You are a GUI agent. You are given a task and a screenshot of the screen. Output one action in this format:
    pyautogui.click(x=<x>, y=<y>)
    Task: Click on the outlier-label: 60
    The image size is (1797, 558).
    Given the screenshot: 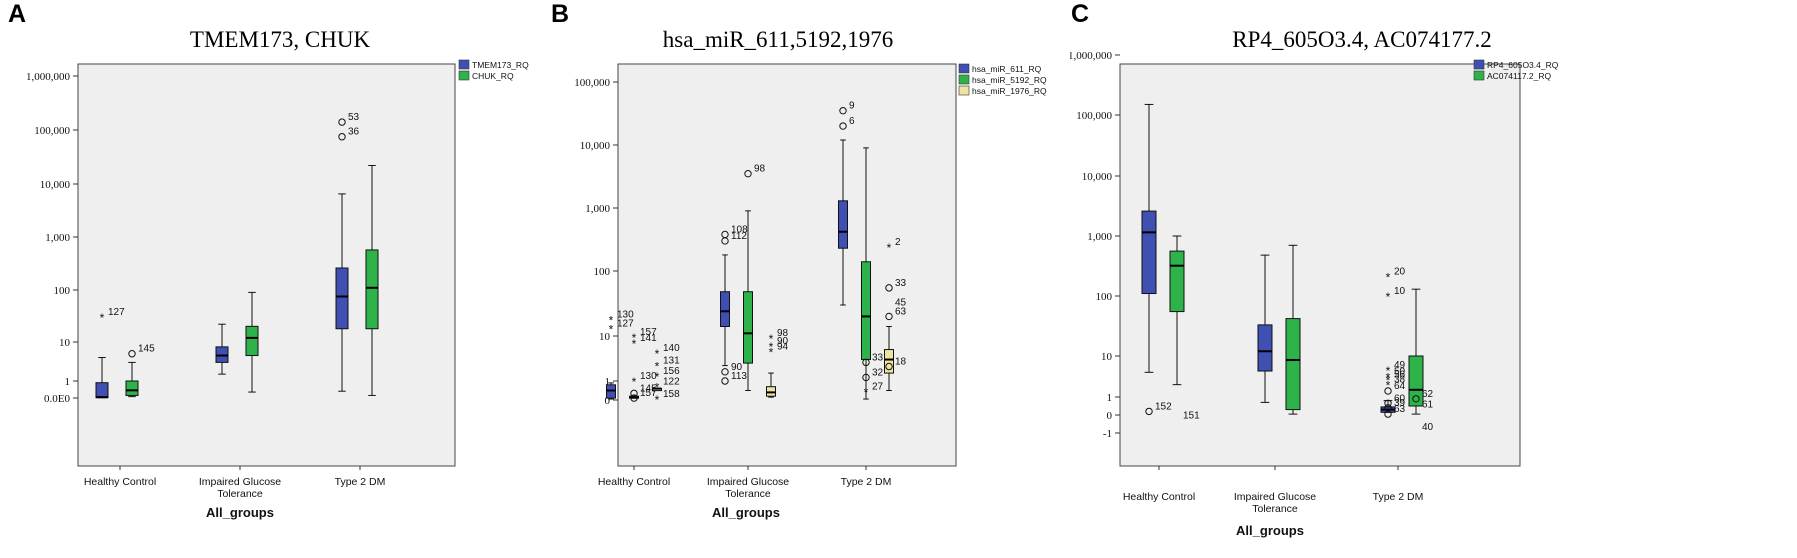 What is the action you would take?
    pyautogui.click(x=1400, y=398)
    